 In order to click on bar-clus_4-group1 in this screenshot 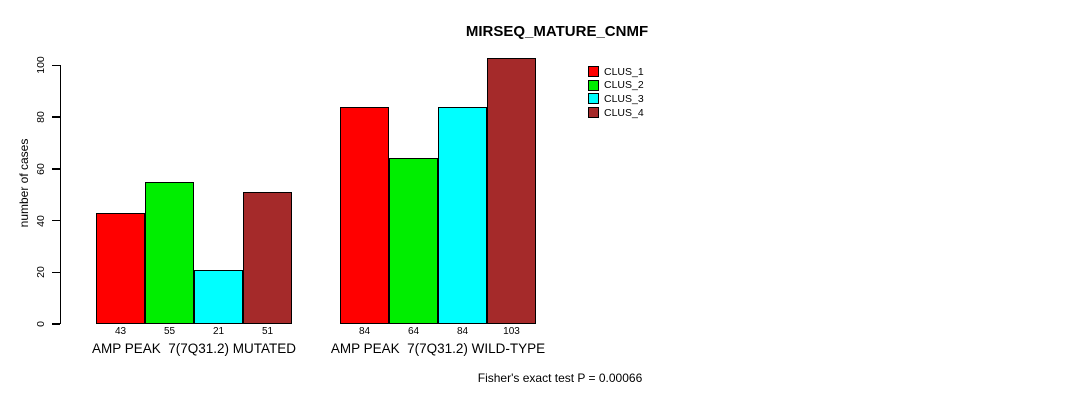, I will do `click(267, 258)`.